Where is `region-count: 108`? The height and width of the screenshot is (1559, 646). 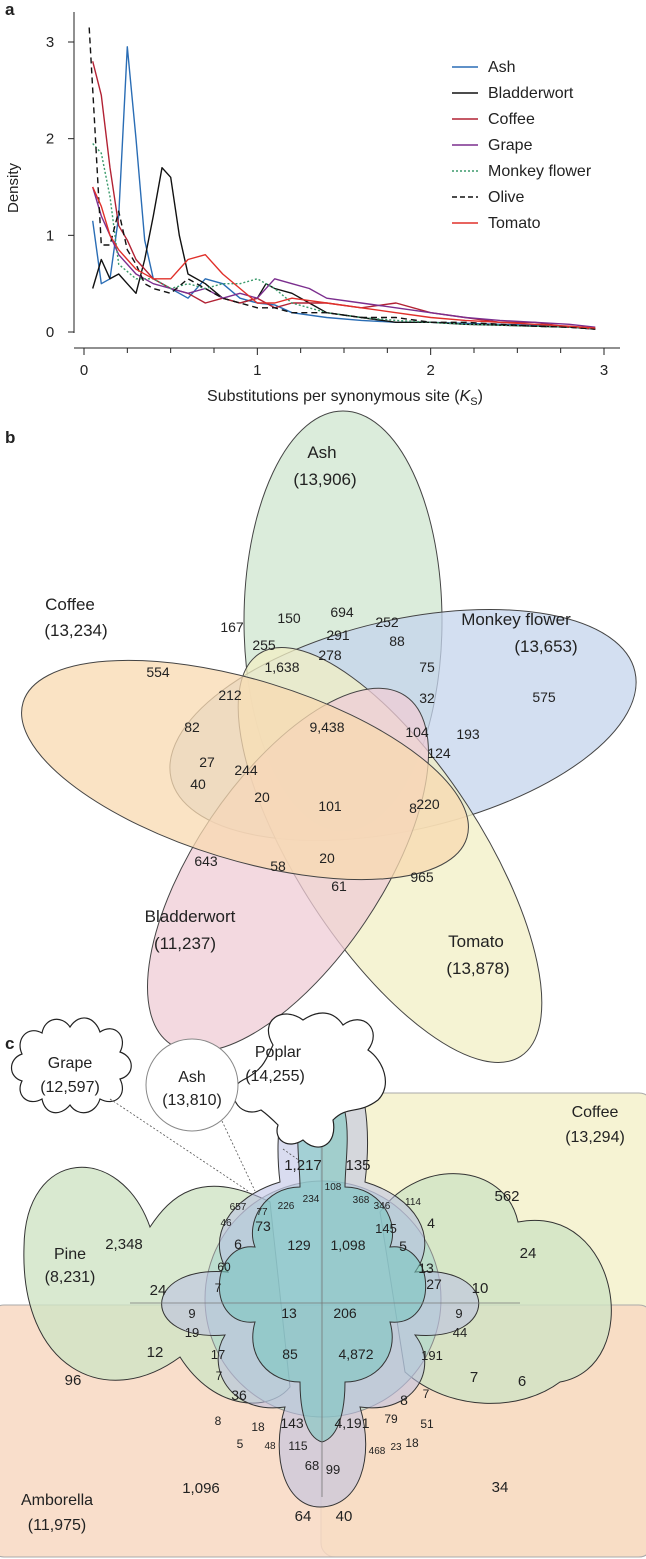
region-count: 108 is located at coordinates (333, 1187).